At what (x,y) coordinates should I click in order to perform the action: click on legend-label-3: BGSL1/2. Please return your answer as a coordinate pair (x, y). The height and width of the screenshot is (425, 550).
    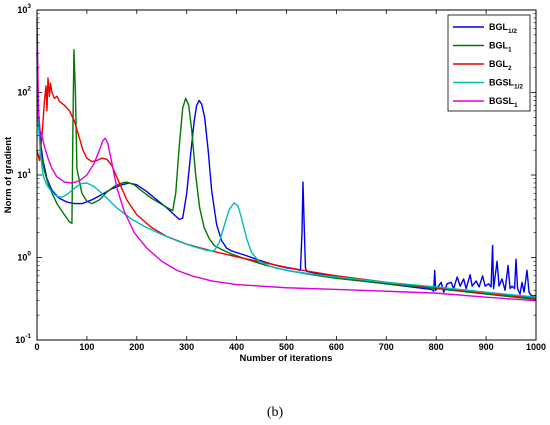
    Looking at the image, I should click on (506, 84).